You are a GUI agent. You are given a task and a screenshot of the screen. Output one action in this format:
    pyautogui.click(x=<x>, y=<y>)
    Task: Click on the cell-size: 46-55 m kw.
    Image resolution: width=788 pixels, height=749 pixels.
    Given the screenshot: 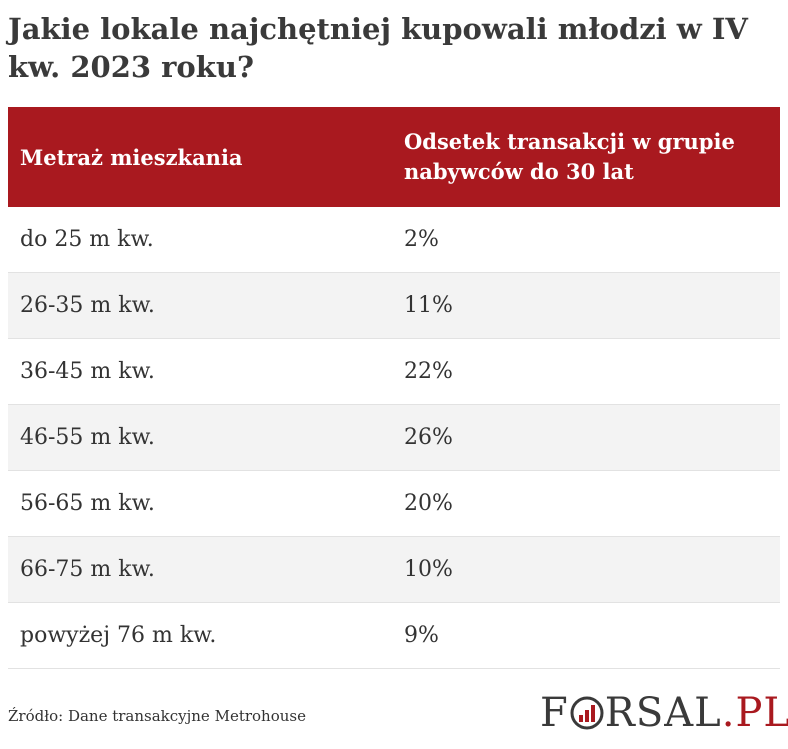 What is the action you would take?
    pyautogui.click(x=87, y=437)
    